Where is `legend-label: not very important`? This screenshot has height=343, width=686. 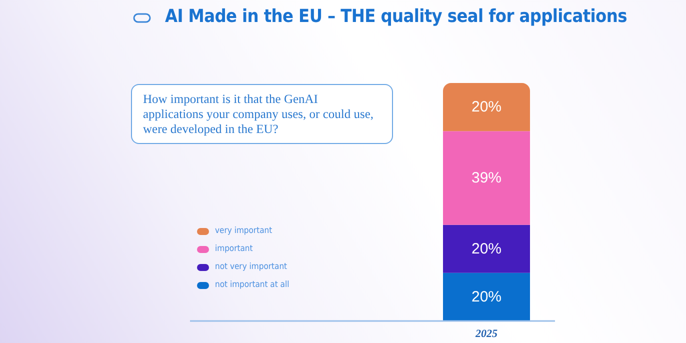 legend-label: not very important is located at coordinates (251, 267).